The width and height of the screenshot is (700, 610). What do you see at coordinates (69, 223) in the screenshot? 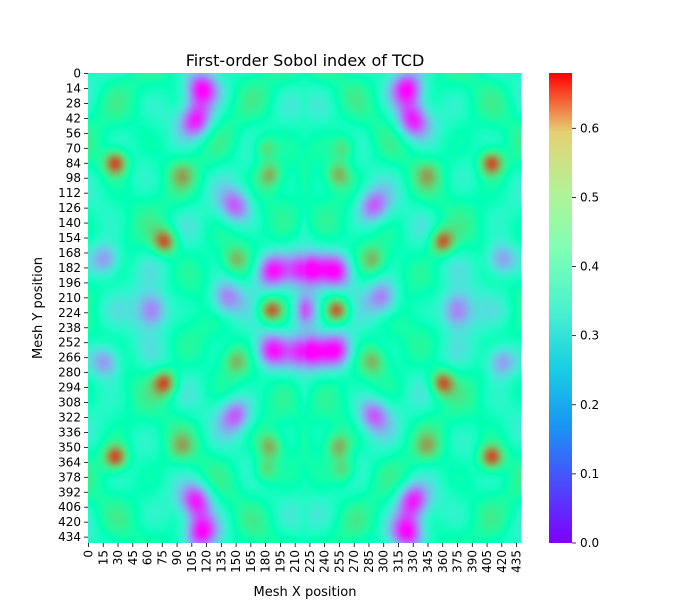
I see `y-tick-label: 140` at bounding box center [69, 223].